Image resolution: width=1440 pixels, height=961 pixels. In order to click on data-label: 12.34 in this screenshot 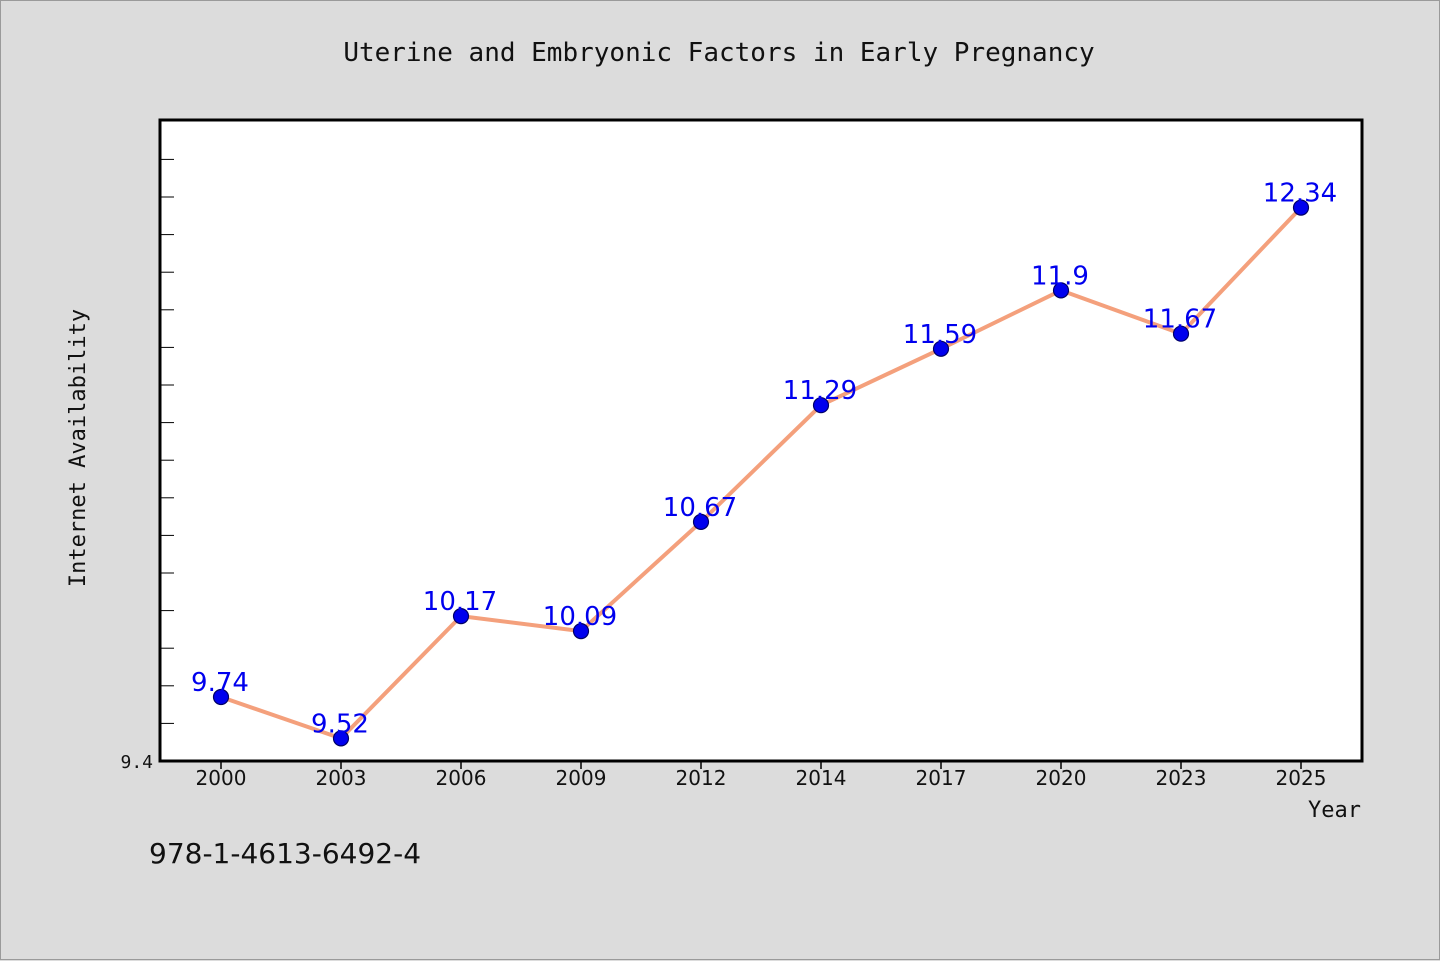, I will do `click(1300, 194)`.